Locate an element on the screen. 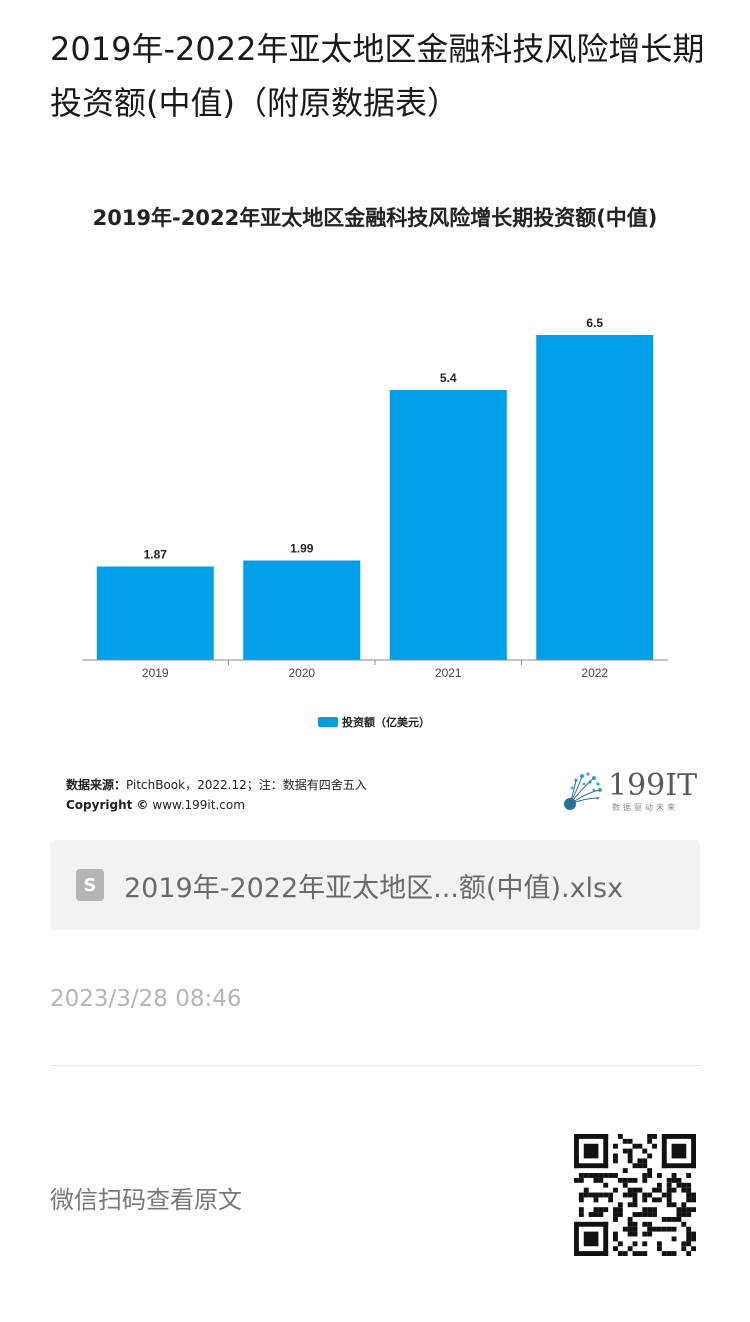  data-label-2020: 1.99 is located at coordinates (302, 549).